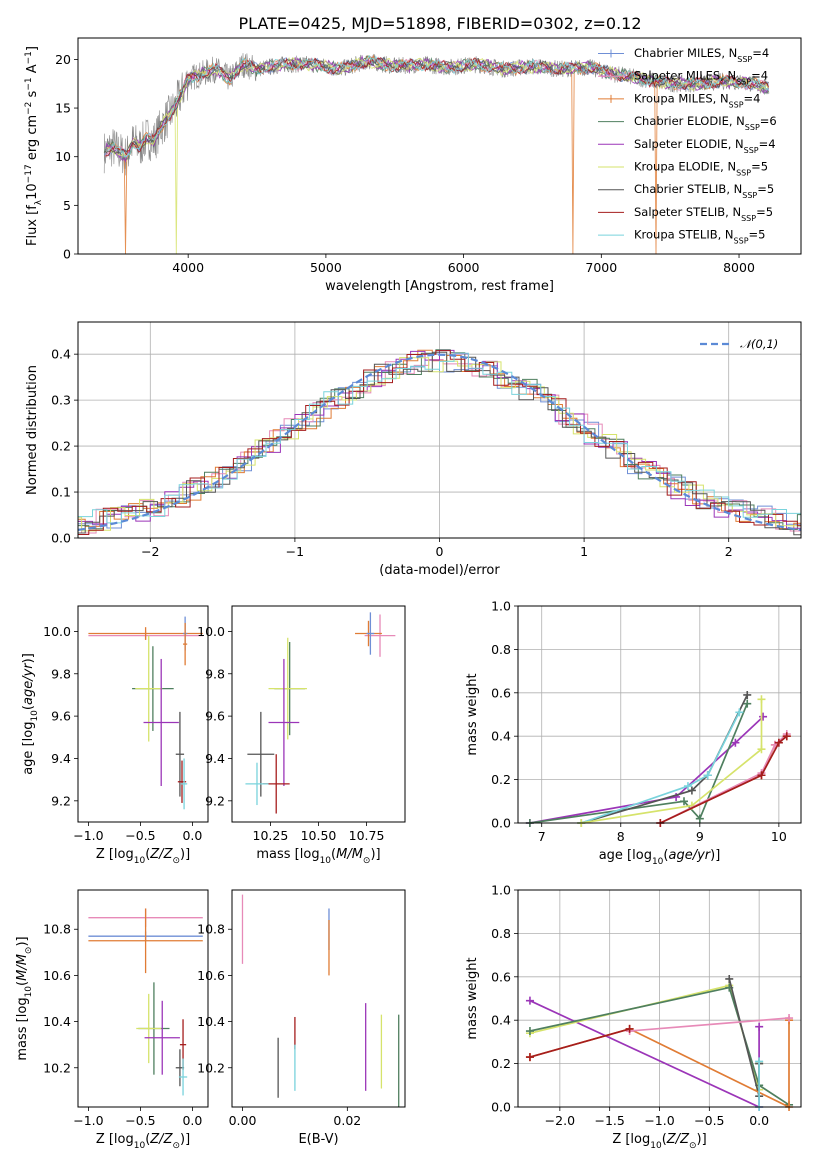 This screenshot has height=1170, width=819. I want to click on normal-curve, so click(439, 442).